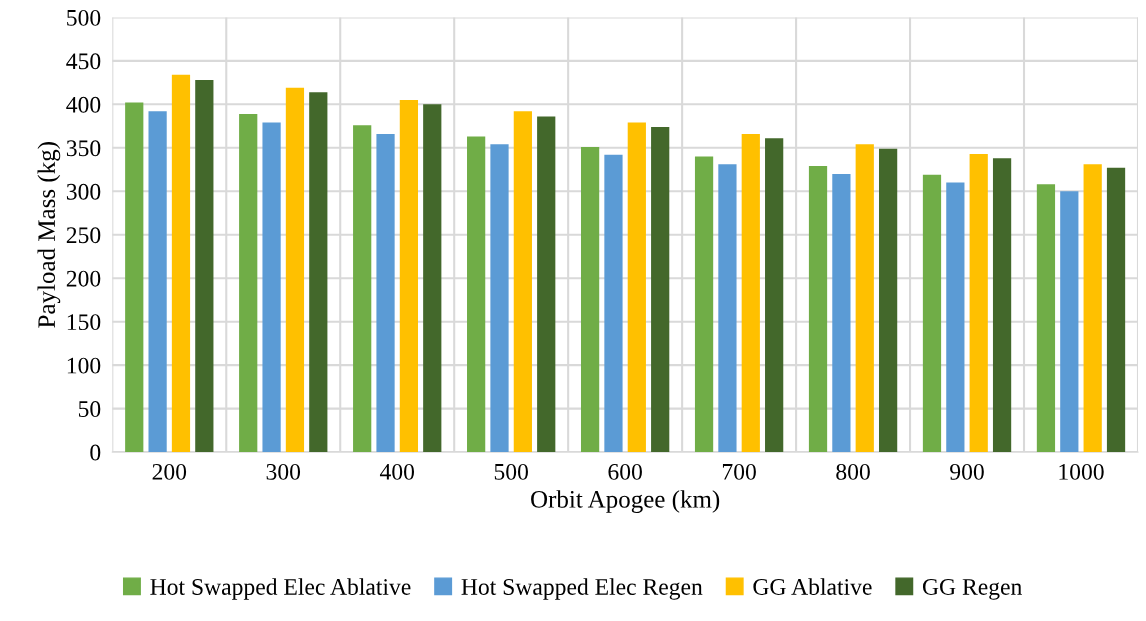  I want to click on y-tick-label: 300, so click(83, 191).